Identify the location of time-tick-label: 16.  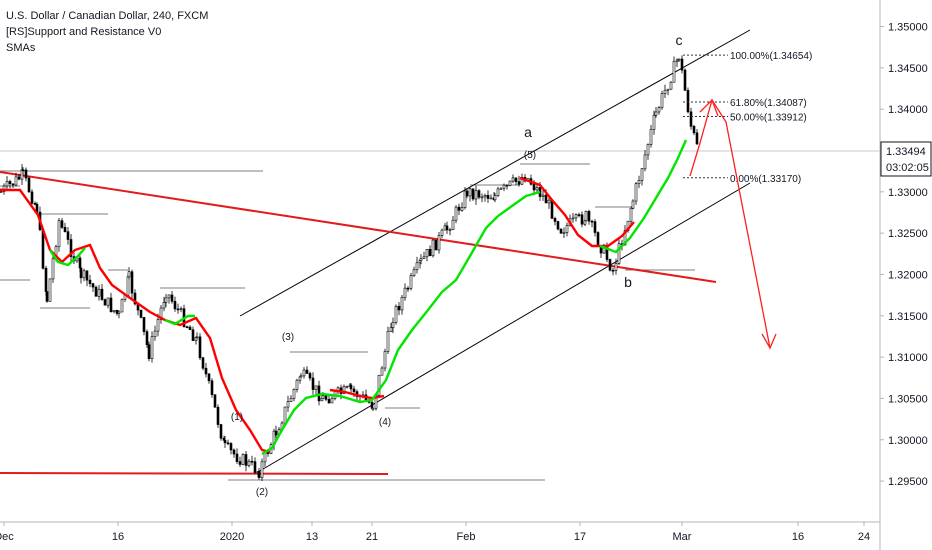
(798, 537).